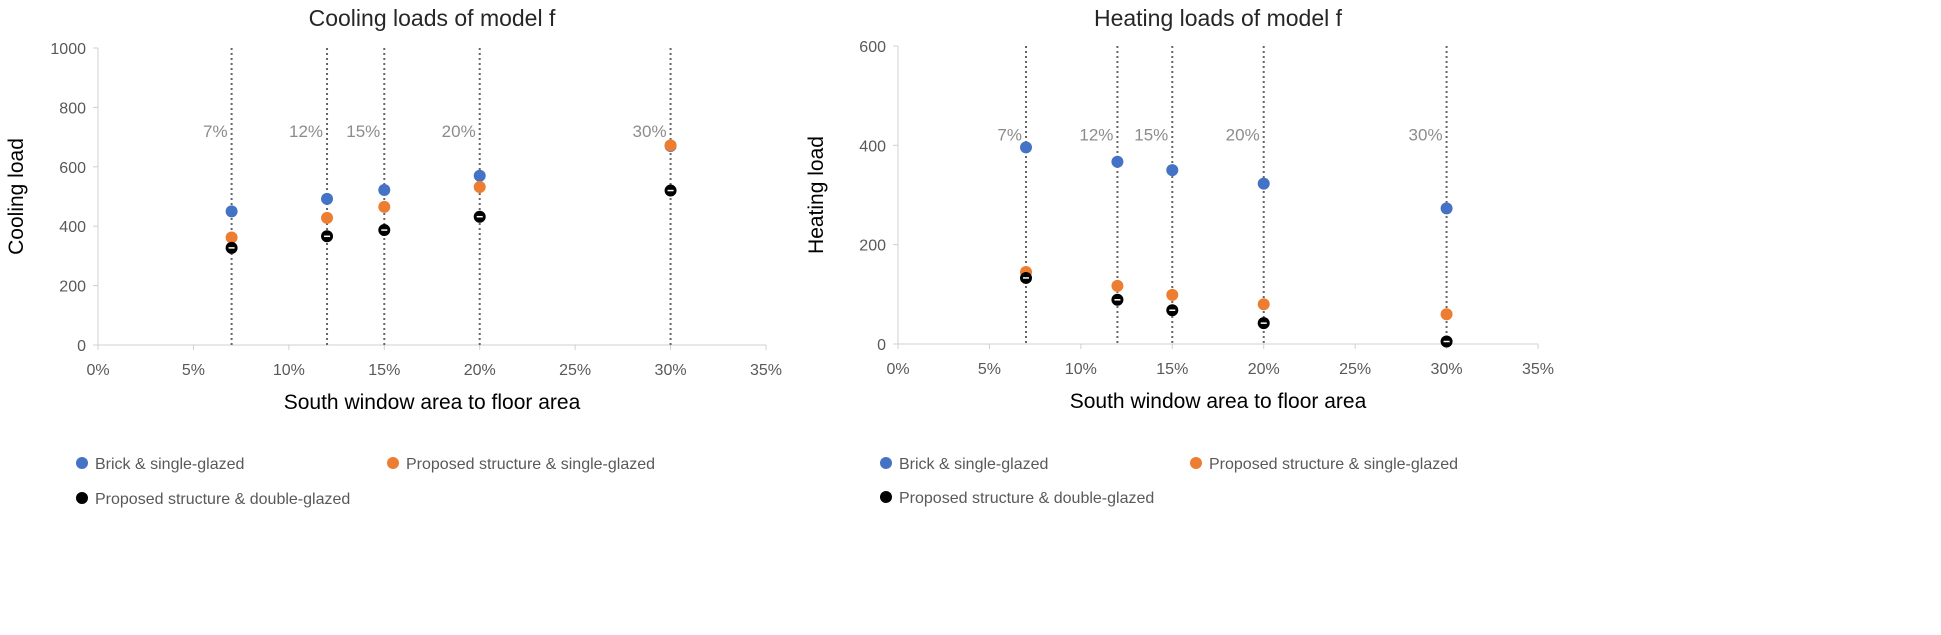 This screenshot has height=635, width=1941. Describe the element at coordinates (16, 196) in the screenshot. I see `y-axis-label: Cooling load` at that location.